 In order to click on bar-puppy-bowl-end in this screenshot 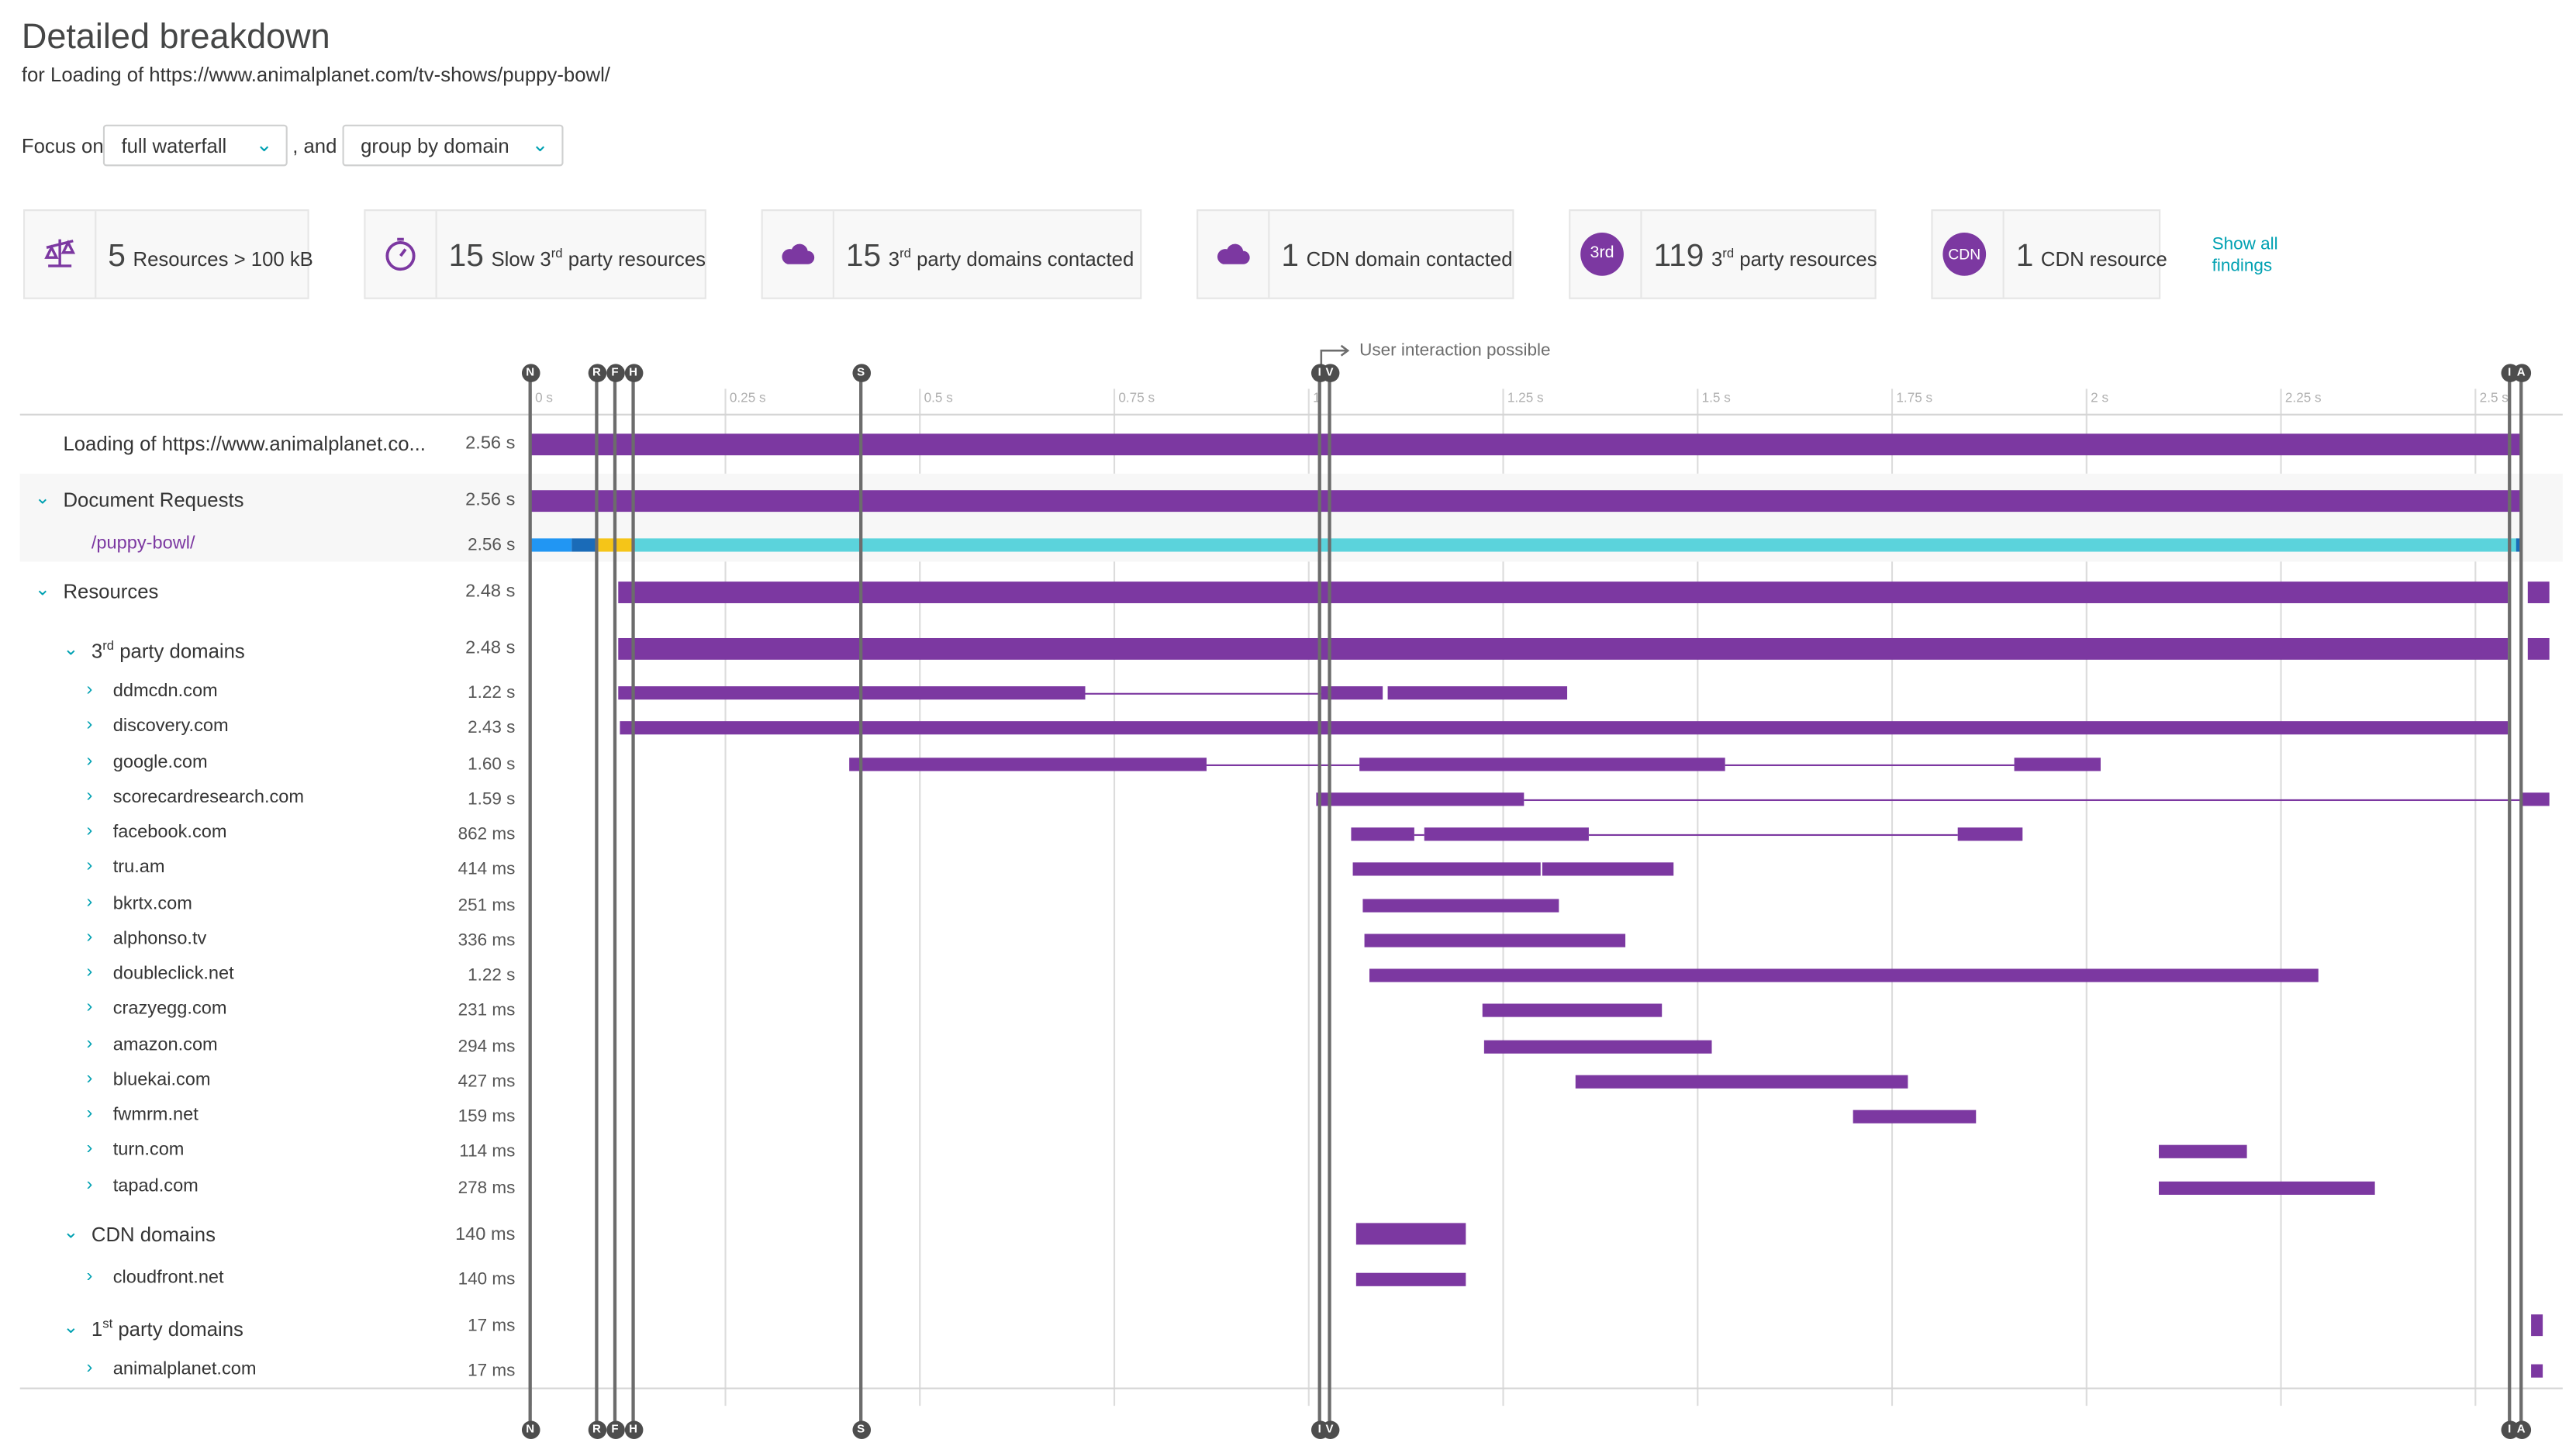, I will do `click(2519, 545)`.